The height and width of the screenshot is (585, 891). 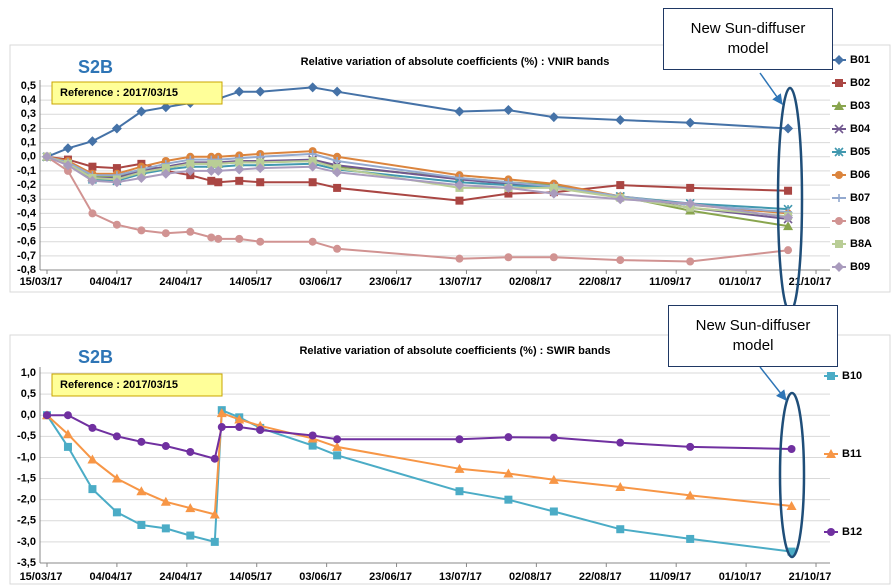 I want to click on y-tick-label: -2,5, so click(x=26, y=521).